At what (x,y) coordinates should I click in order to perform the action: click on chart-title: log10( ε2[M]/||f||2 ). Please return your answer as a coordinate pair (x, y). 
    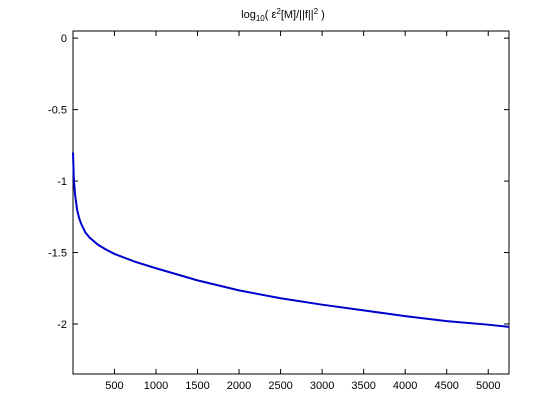
    Looking at the image, I should click on (283, 15).